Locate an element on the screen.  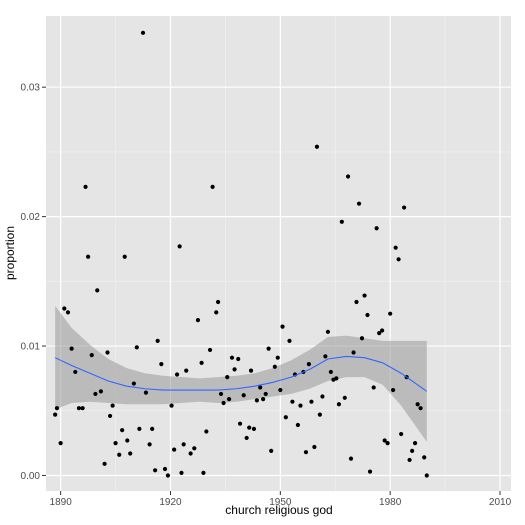
y-axis-title: proportion is located at coordinates (10, 253).